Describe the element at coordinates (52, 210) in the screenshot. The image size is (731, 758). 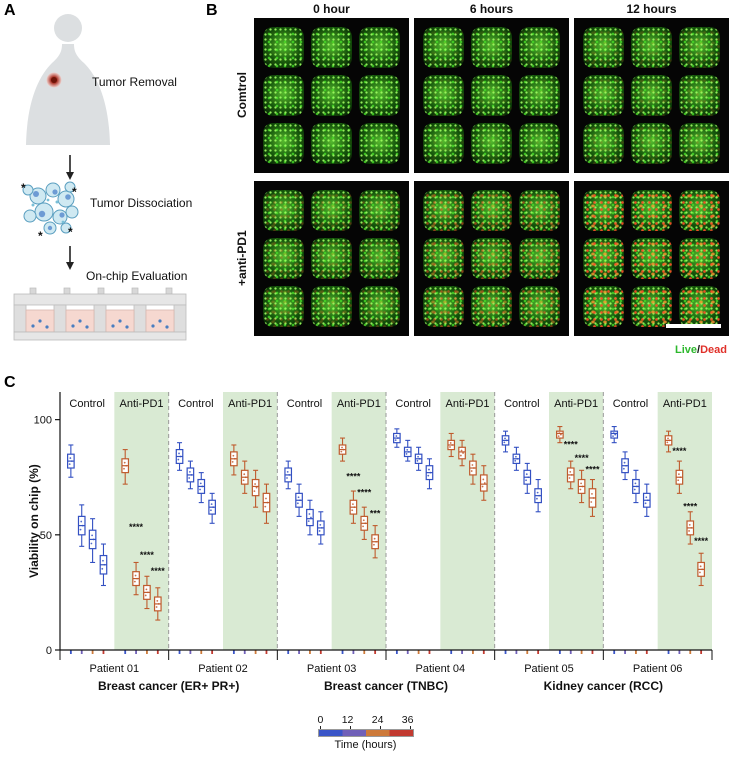
I see `cell-nuclei-icon` at that location.